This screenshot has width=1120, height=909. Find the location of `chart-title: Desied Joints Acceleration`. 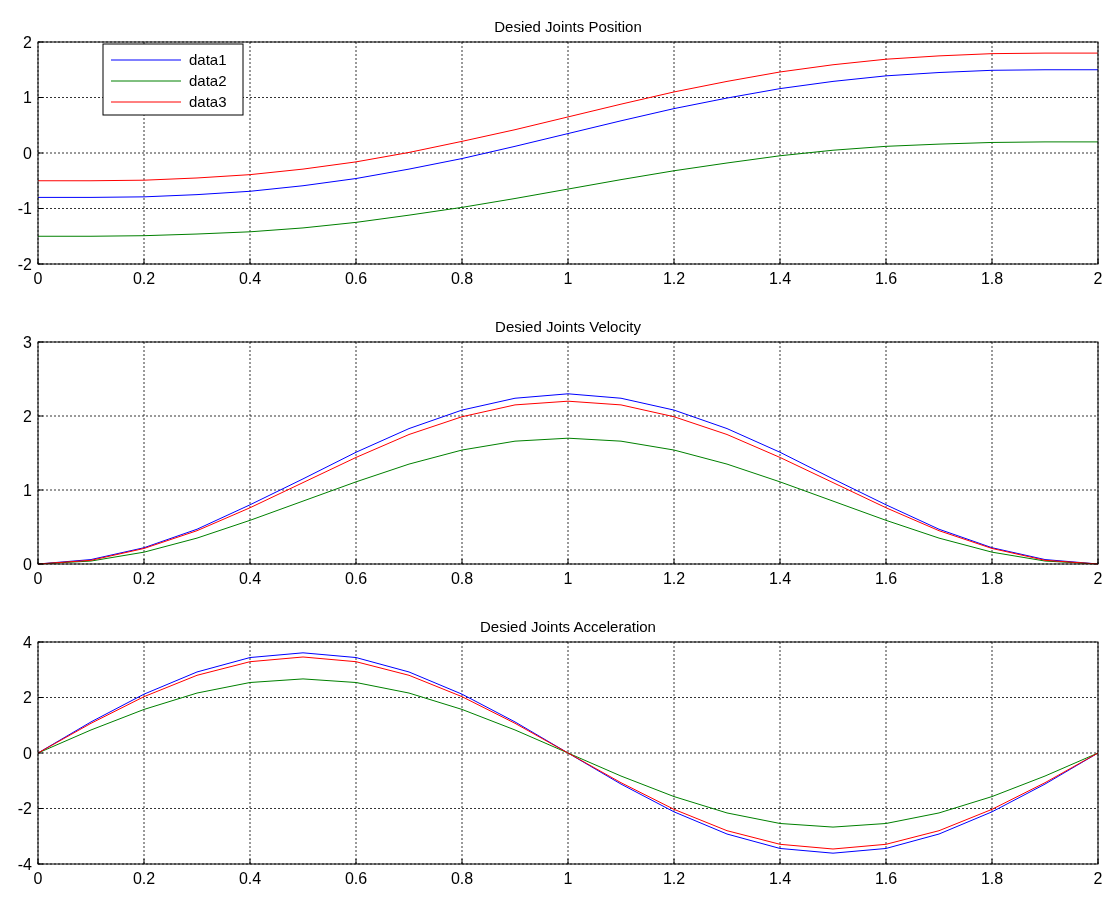

chart-title: Desied Joints Acceleration is located at coordinates (568, 626).